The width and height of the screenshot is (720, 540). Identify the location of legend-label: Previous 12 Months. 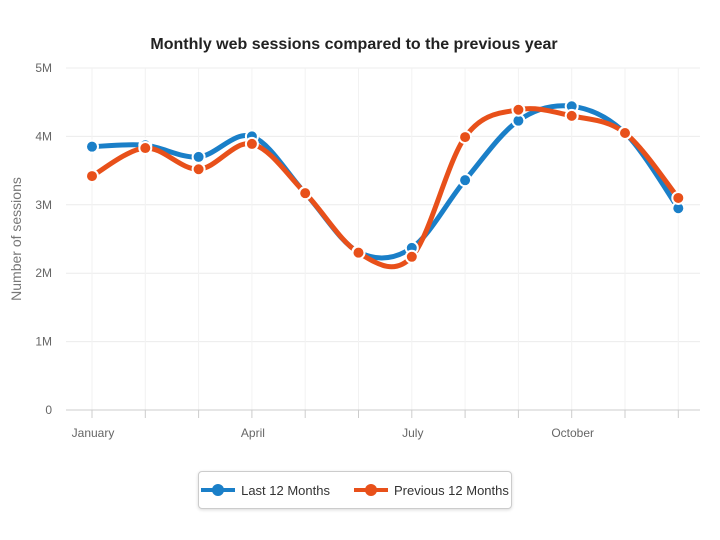
(451, 490).